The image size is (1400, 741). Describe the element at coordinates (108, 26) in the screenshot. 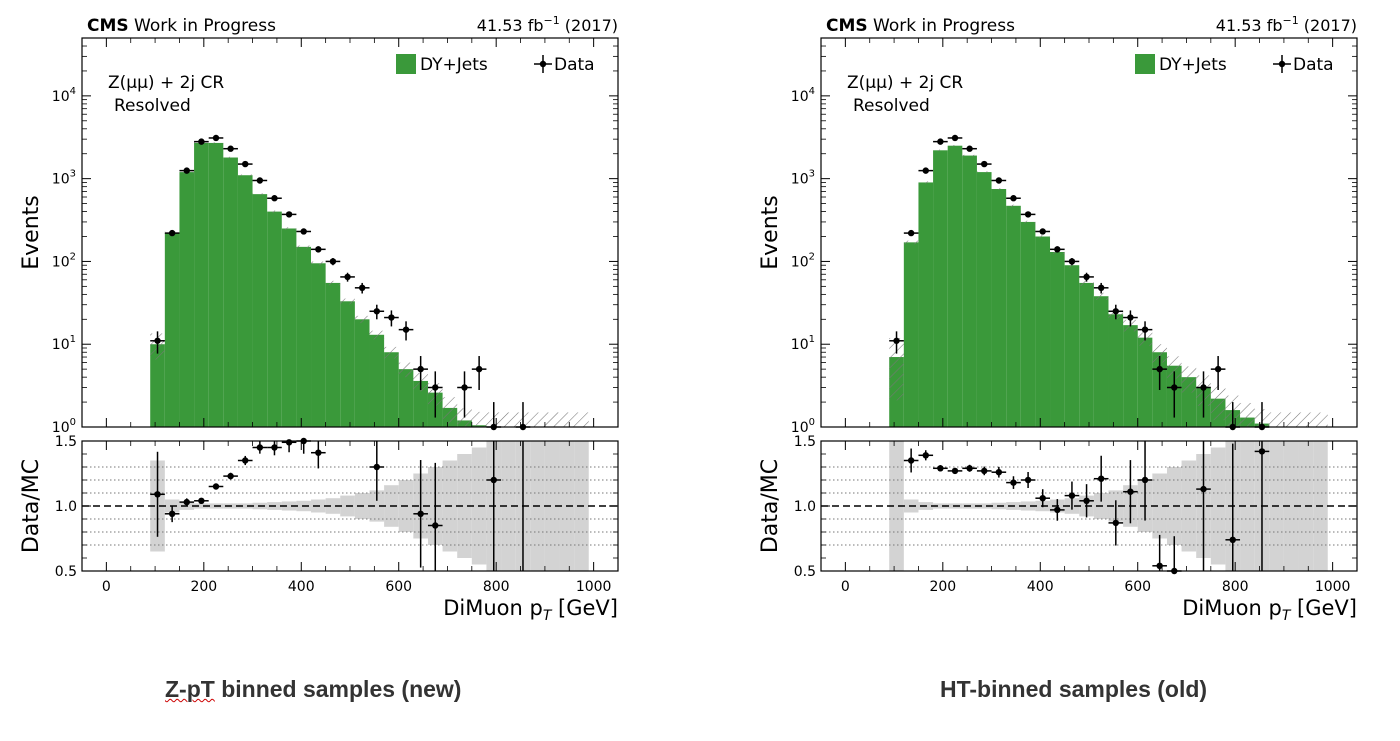

I see `experiment-label: CMS` at that location.